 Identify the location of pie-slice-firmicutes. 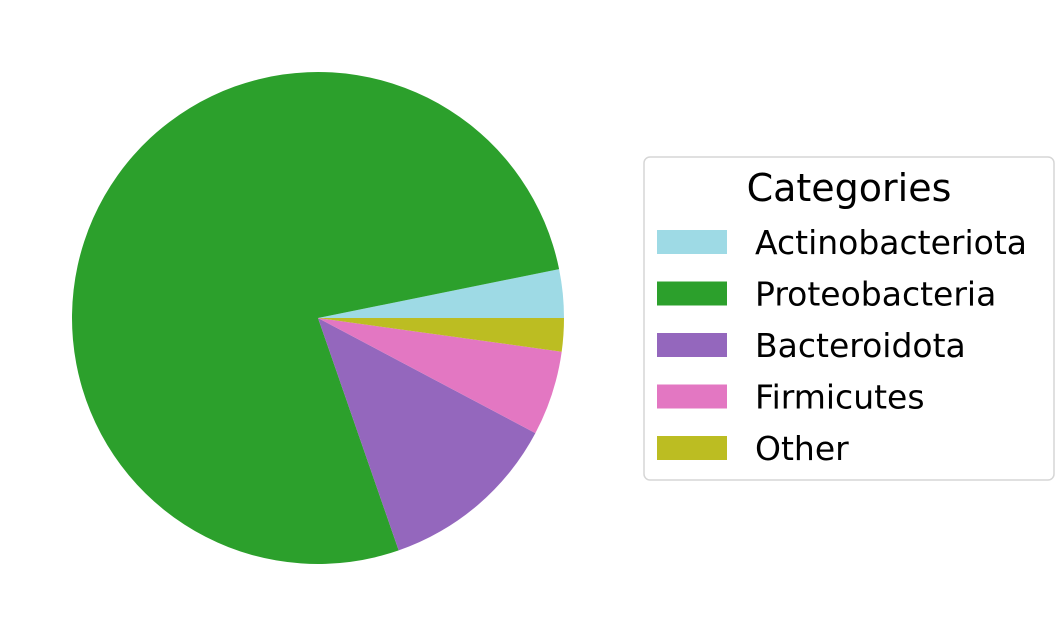
(440, 376).